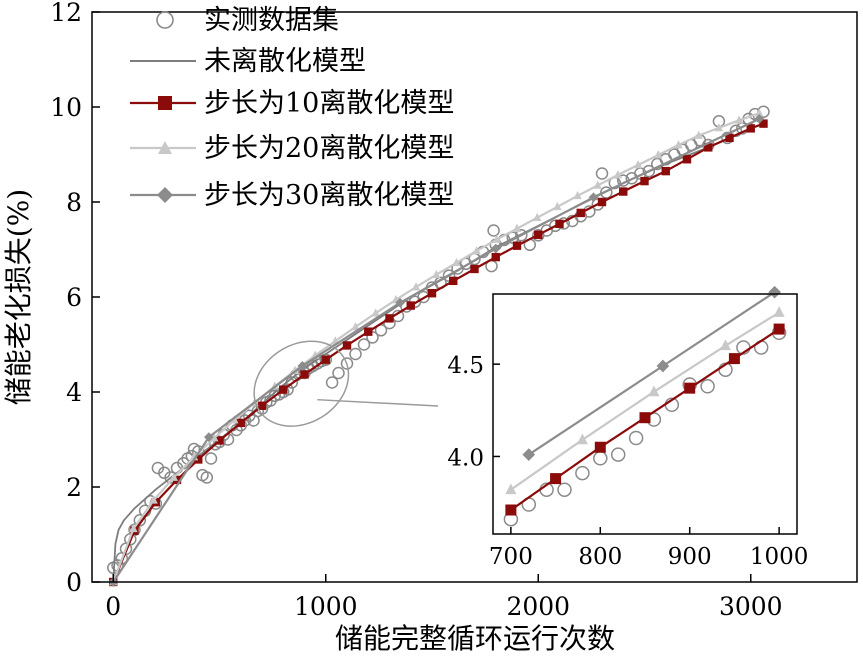 This screenshot has width=863, height=667. What do you see at coordinates (285, 61) in the screenshot?
I see `legend-label-continuous: 未离散化模型` at bounding box center [285, 61].